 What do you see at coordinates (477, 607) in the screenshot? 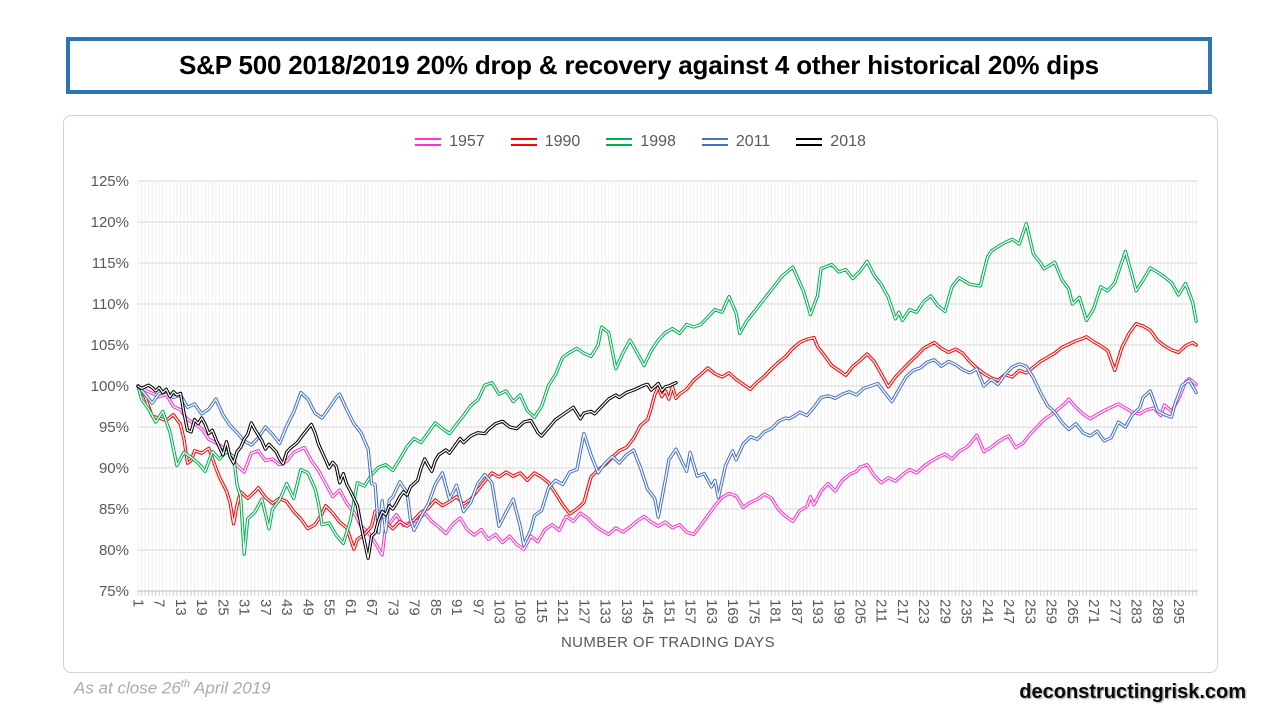
I see `x-axis-label: 97` at bounding box center [477, 607].